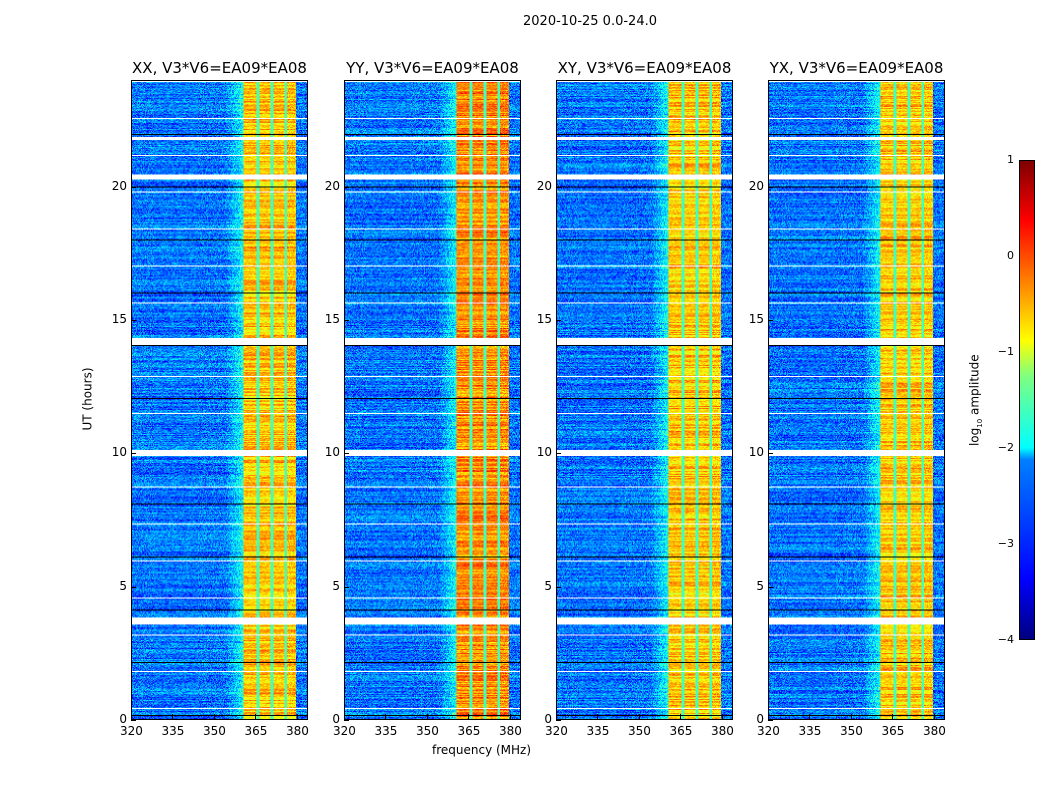 The image size is (1050, 800). What do you see at coordinates (1005, 447) in the screenshot?
I see `colorbar-tick-label: −2` at bounding box center [1005, 447].